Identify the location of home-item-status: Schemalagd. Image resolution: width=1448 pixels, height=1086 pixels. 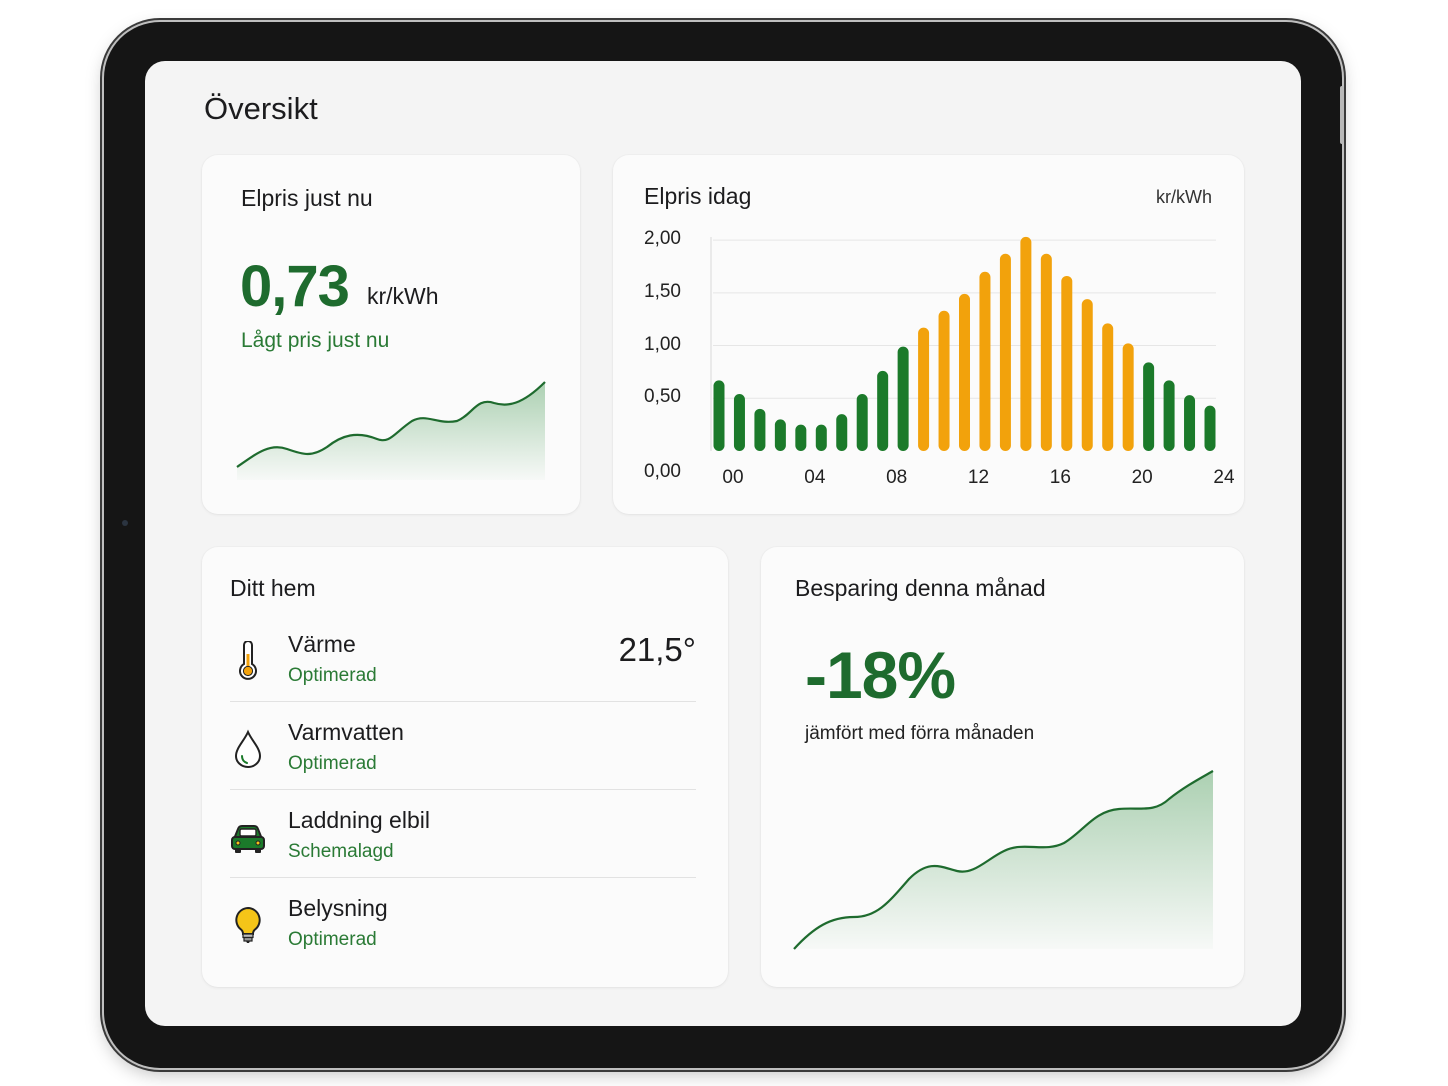
(341, 851).